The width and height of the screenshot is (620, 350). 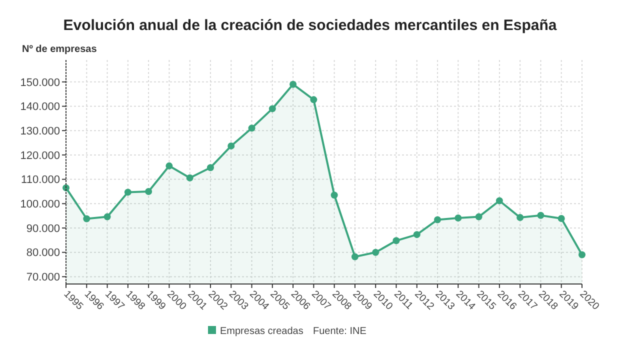 What do you see at coordinates (40, 180) in the screenshot?
I see `y-tick-label: 110.000` at bounding box center [40, 180].